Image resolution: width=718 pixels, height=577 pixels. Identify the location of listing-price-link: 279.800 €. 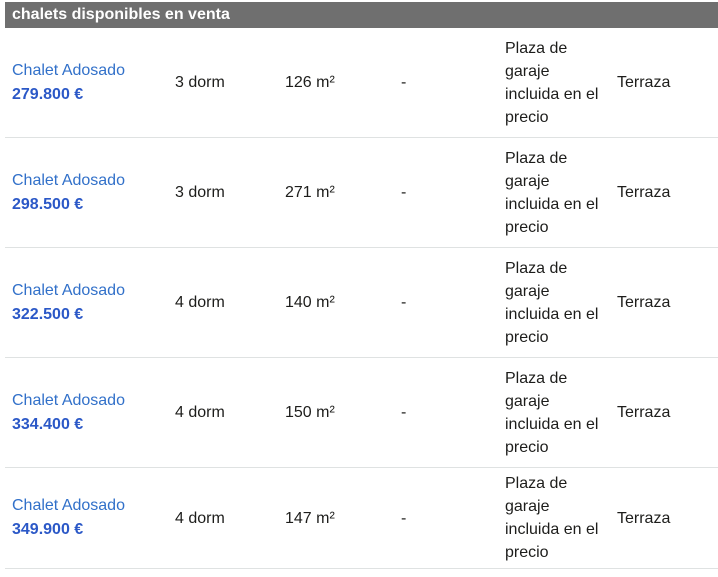
(48, 94).